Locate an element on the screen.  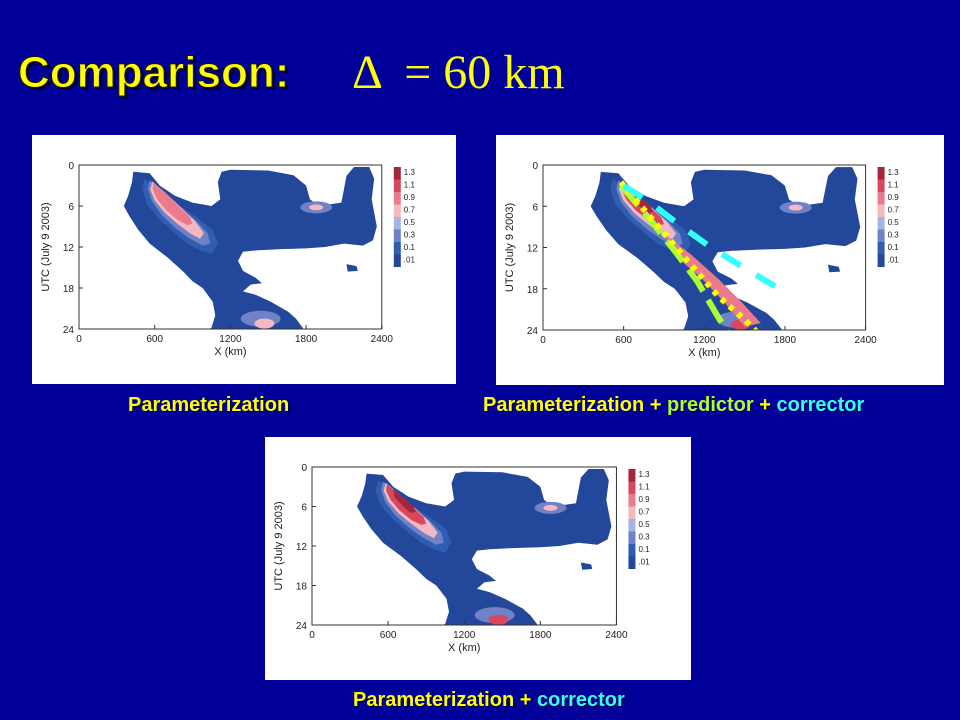
corrector-line is located at coordinates (704, 239).